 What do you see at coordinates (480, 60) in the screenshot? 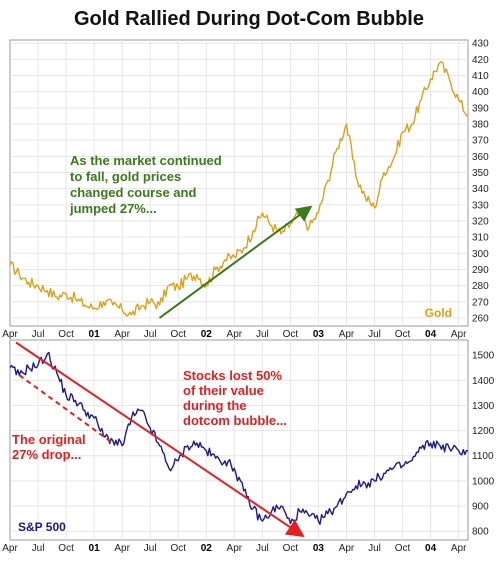
I see `gold-ytick-label: 420` at bounding box center [480, 60].